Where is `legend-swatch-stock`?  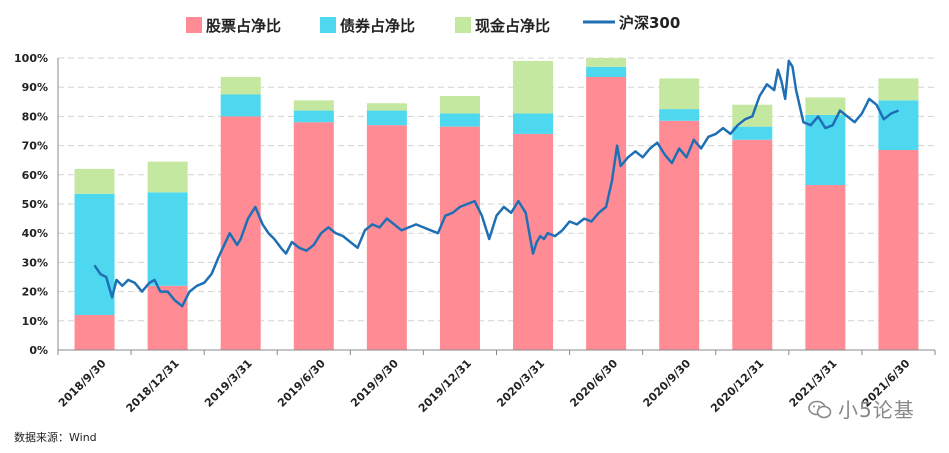
legend-swatch-stock is located at coordinates (194, 25).